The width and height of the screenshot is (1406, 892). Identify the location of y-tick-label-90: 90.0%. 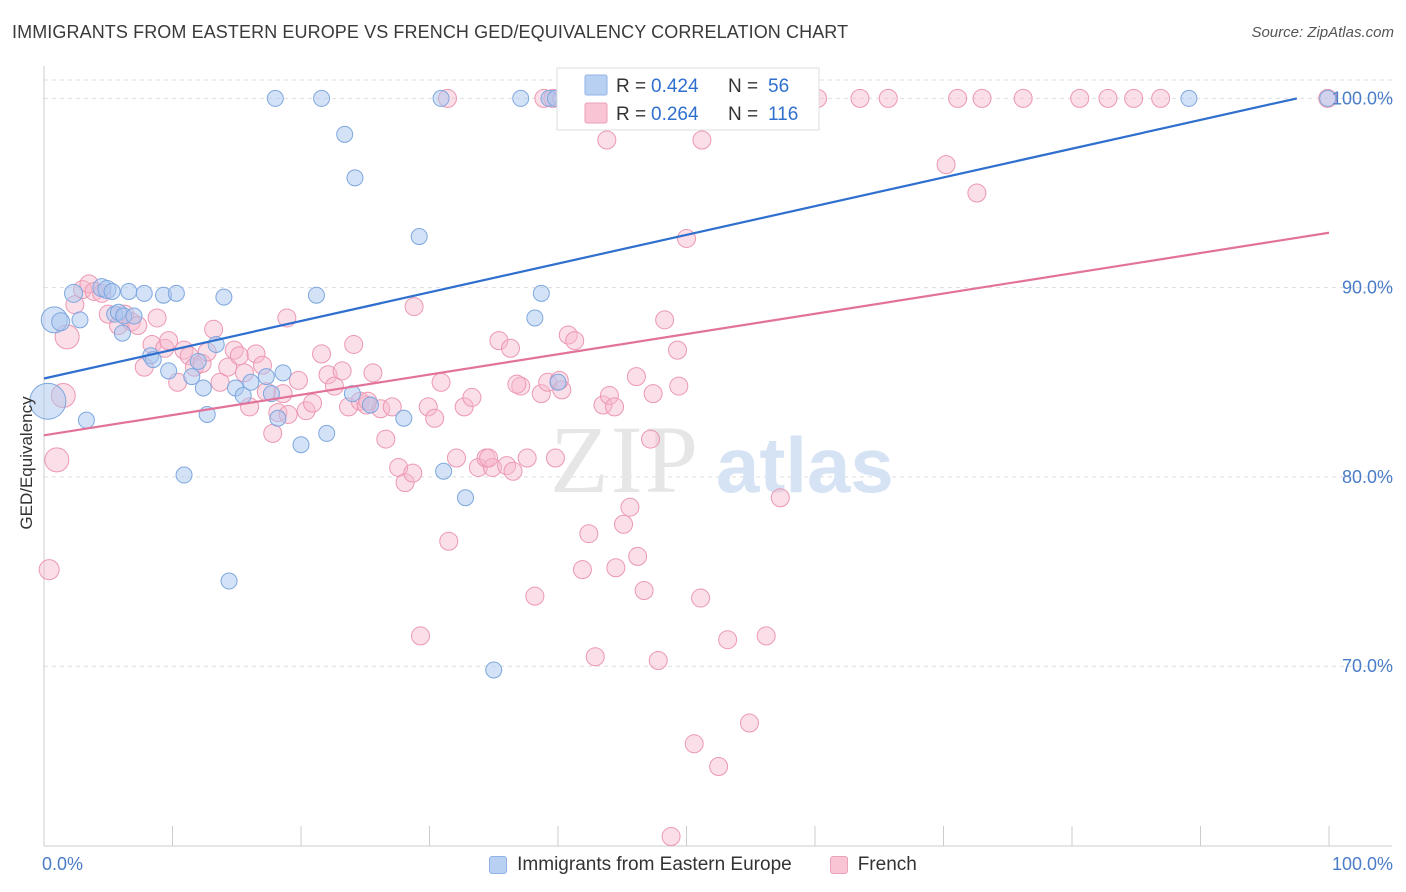
(1367, 288).